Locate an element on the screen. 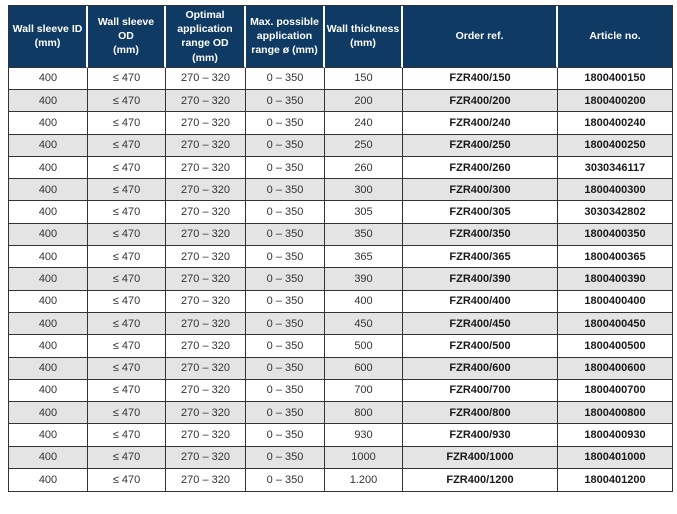  cell-order-ref: FZR400/700 is located at coordinates (480, 391).